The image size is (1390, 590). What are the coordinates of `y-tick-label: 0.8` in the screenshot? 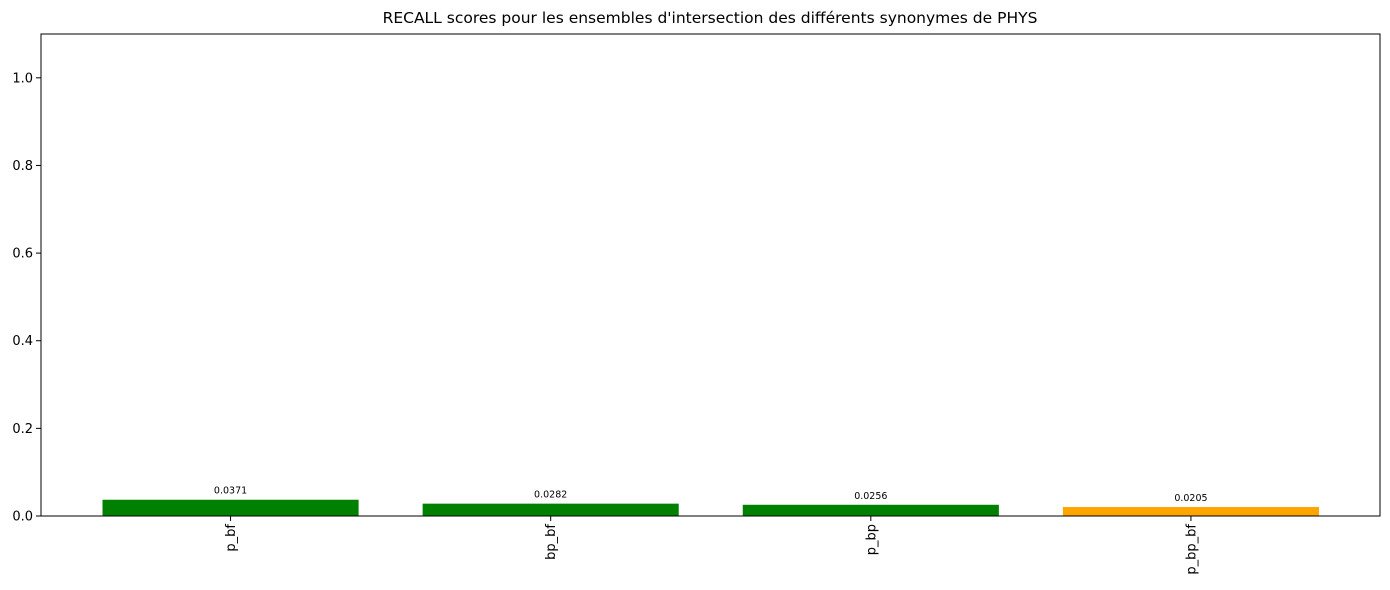 It's located at (22, 166).